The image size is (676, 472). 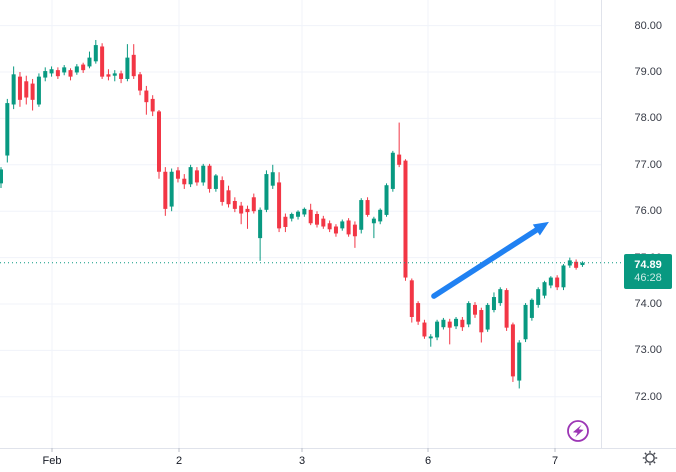 I want to click on trend-arrow-annotation, so click(x=490, y=260).